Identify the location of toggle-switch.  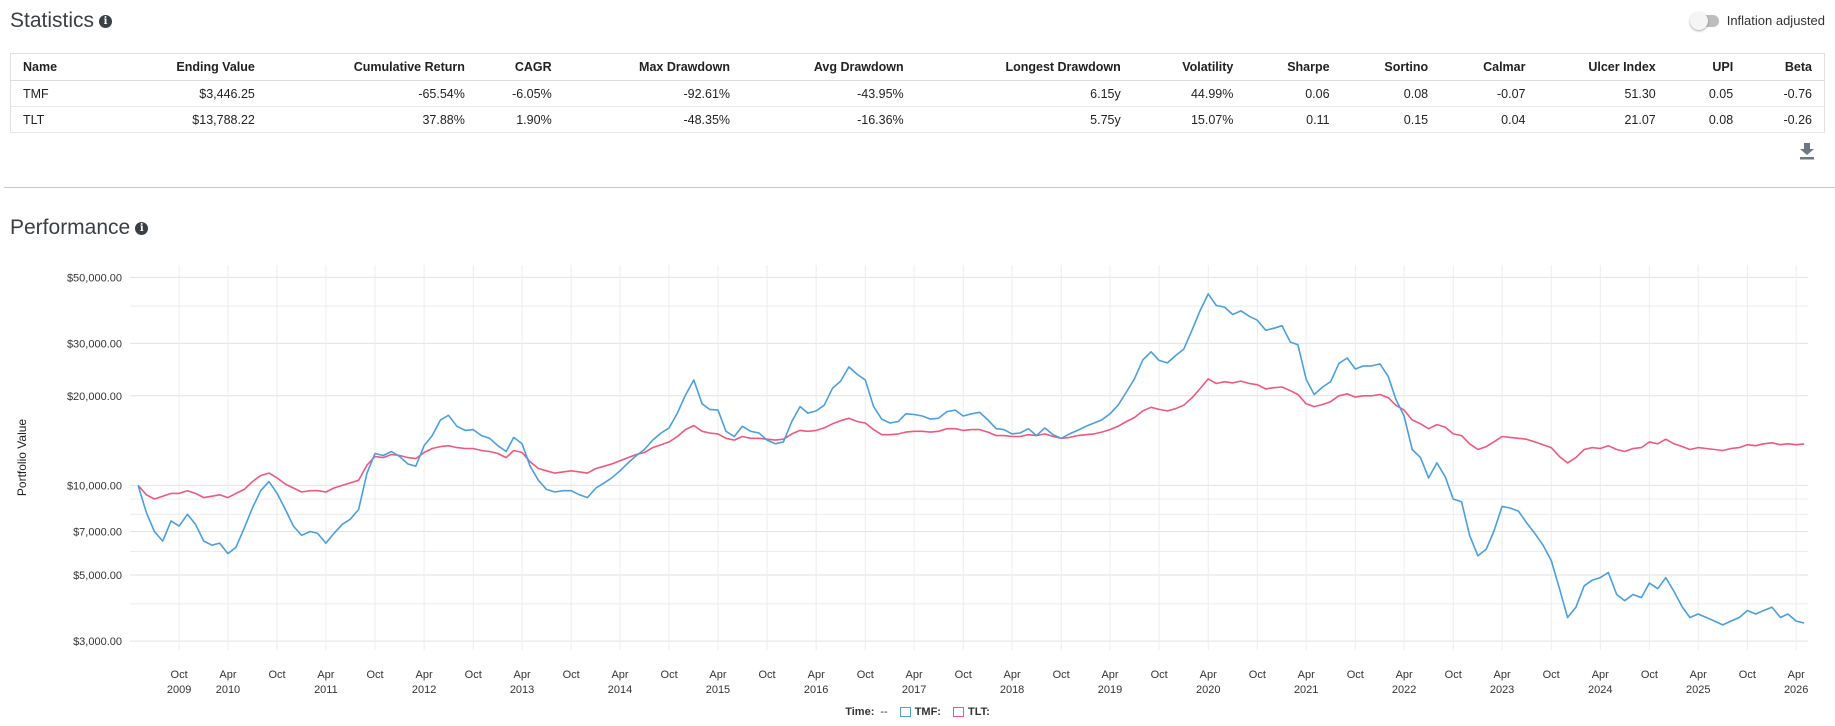
(1704, 20).